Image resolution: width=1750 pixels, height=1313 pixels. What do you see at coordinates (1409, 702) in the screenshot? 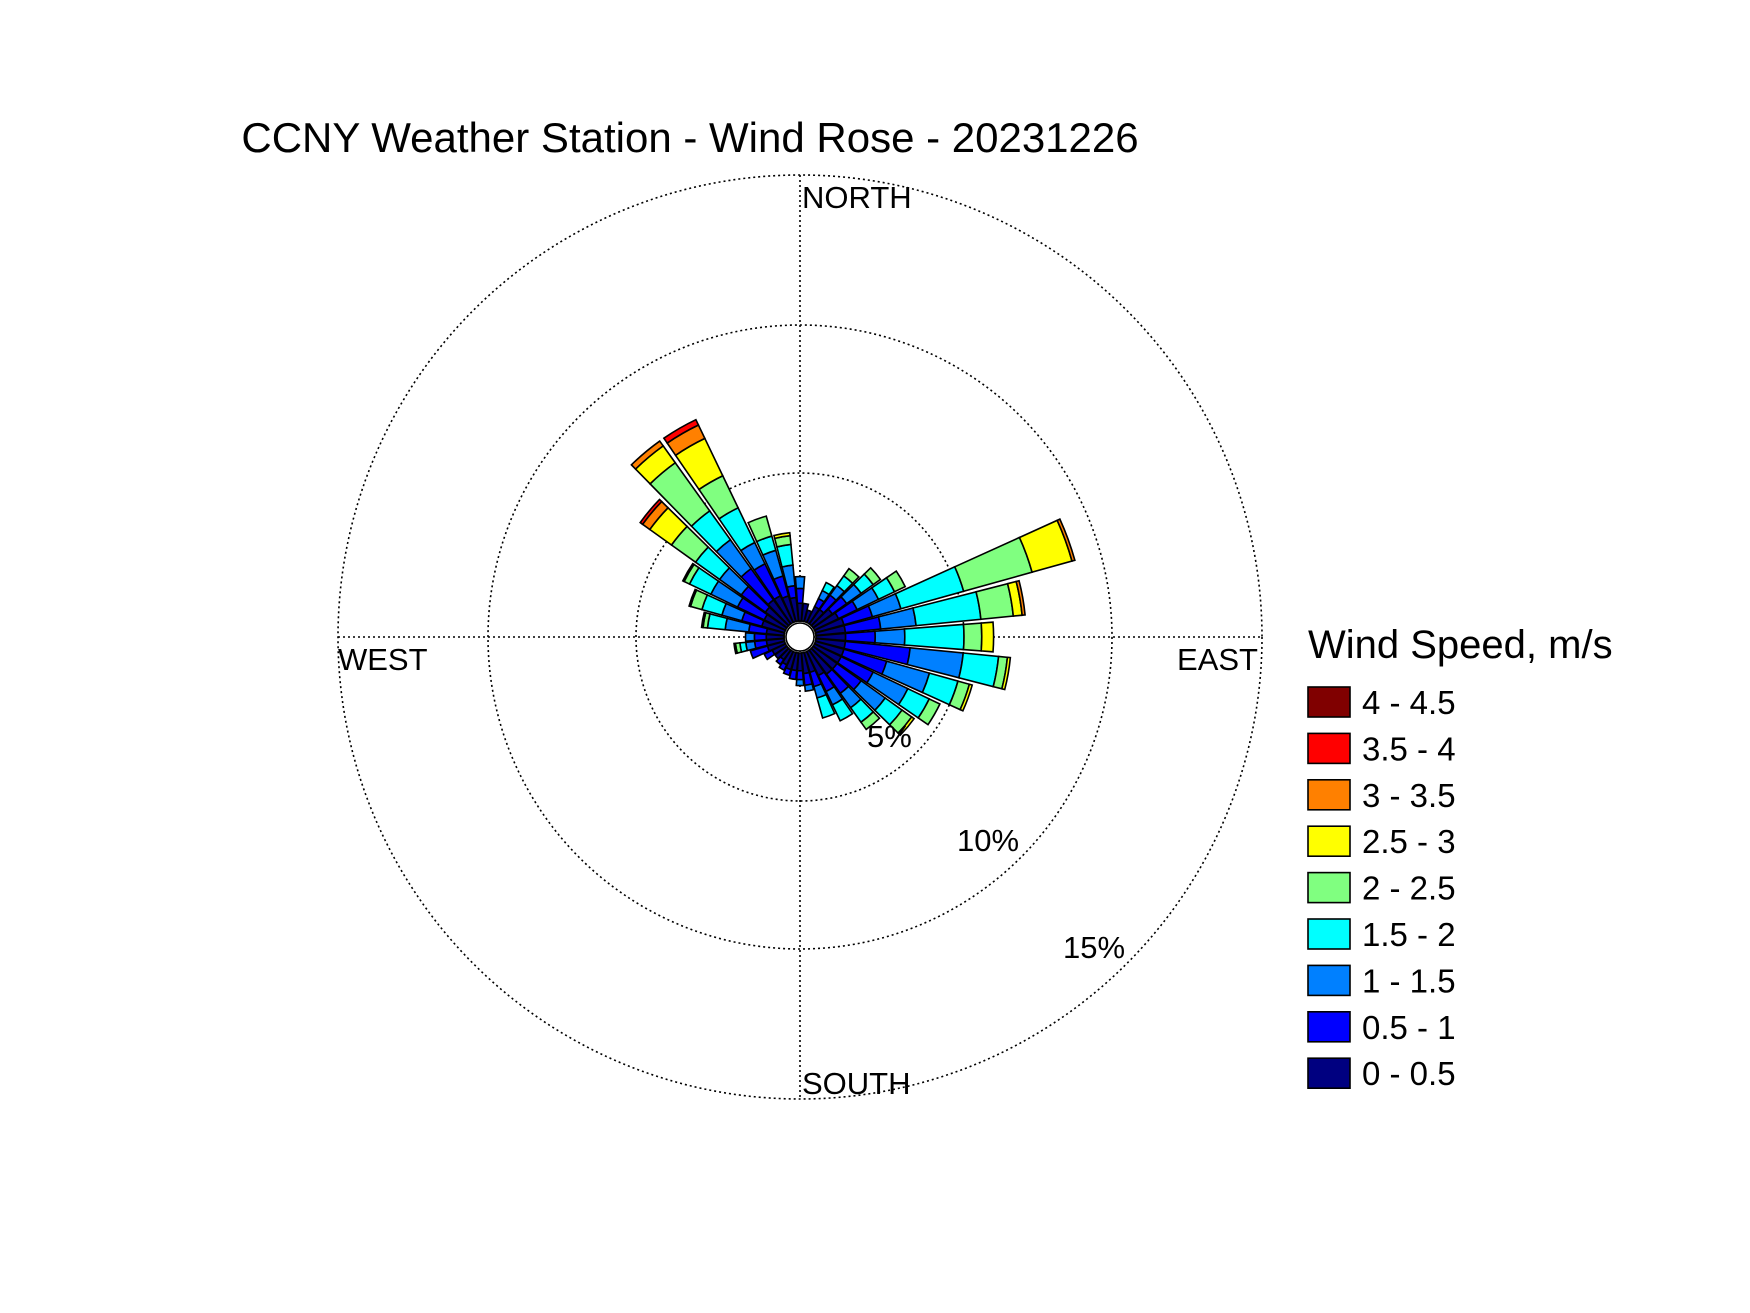
I see `legend-label-0: 4 - 4.5` at bounding box center [1409, 702].